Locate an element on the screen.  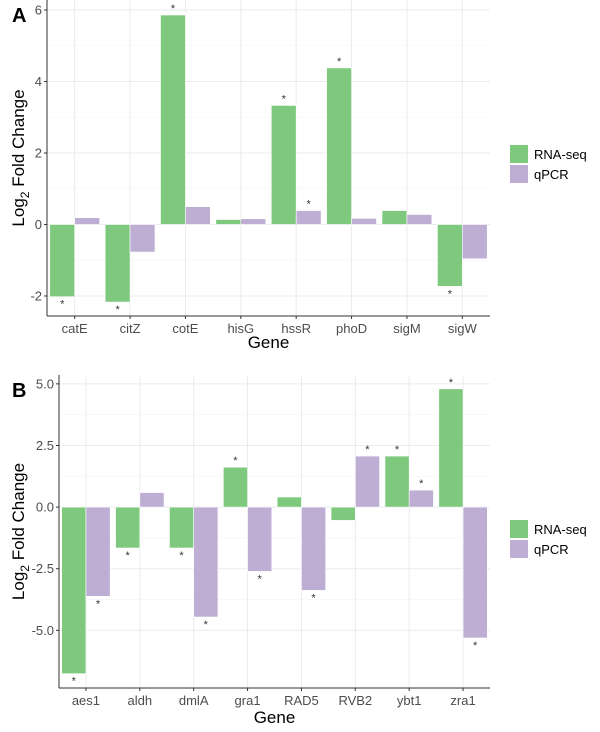
bar-RNA-seq-aldh is located at coordinates (128, 527).